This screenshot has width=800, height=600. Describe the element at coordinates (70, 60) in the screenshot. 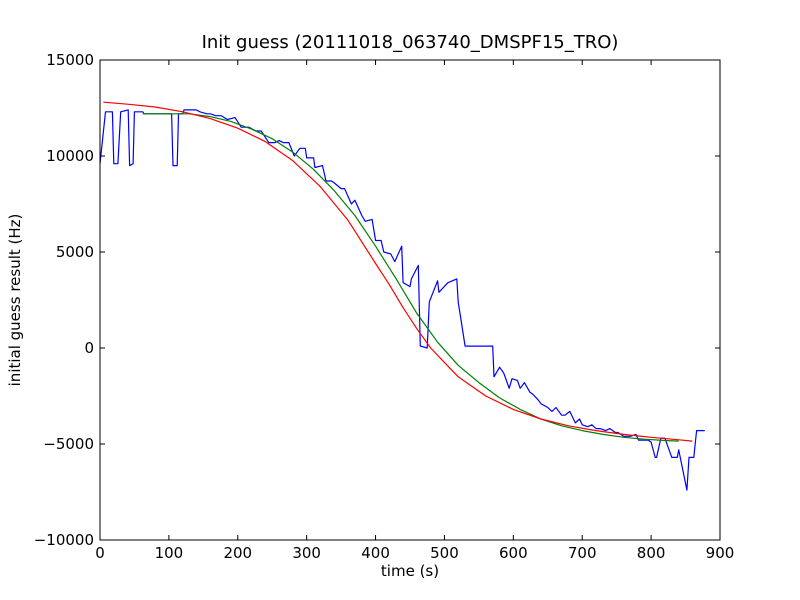

I see `y-tick-label: 15000` at that location.